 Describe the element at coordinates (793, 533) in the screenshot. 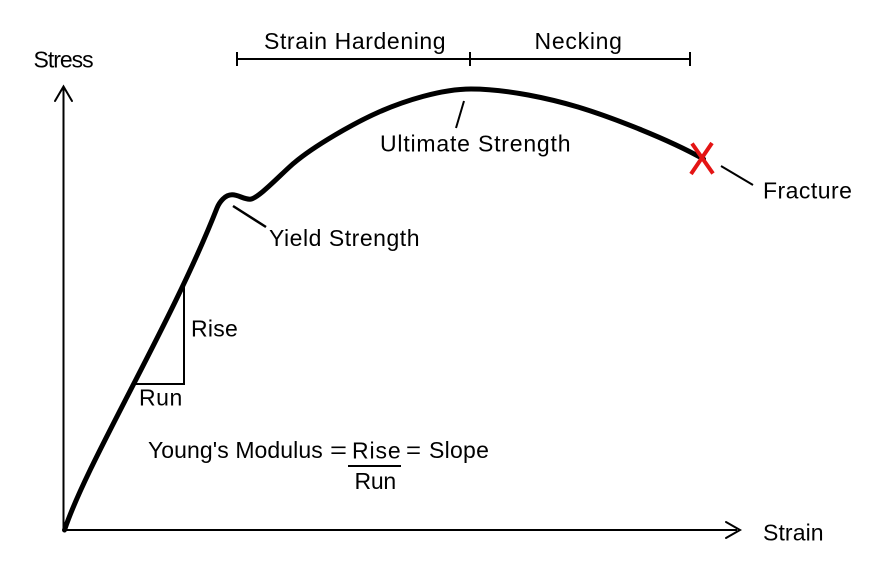

I see `svg-text: Strain` at that location.